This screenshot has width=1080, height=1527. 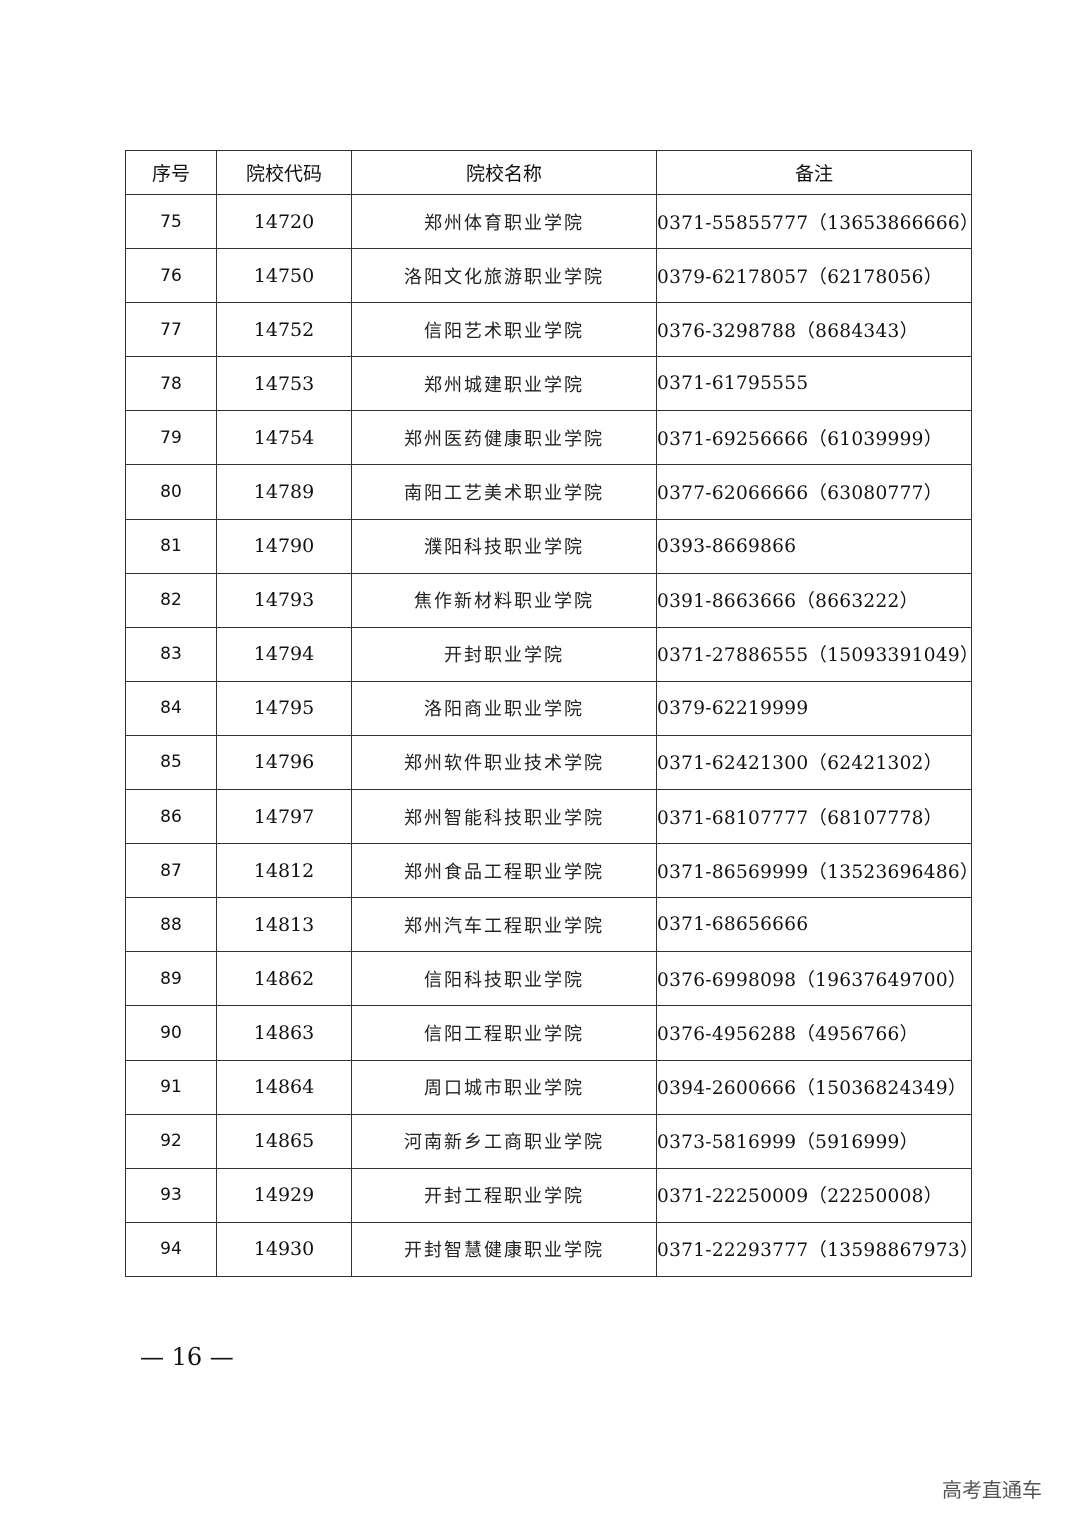 I want to click on header-note: 备注, so click(x=814, y=172).